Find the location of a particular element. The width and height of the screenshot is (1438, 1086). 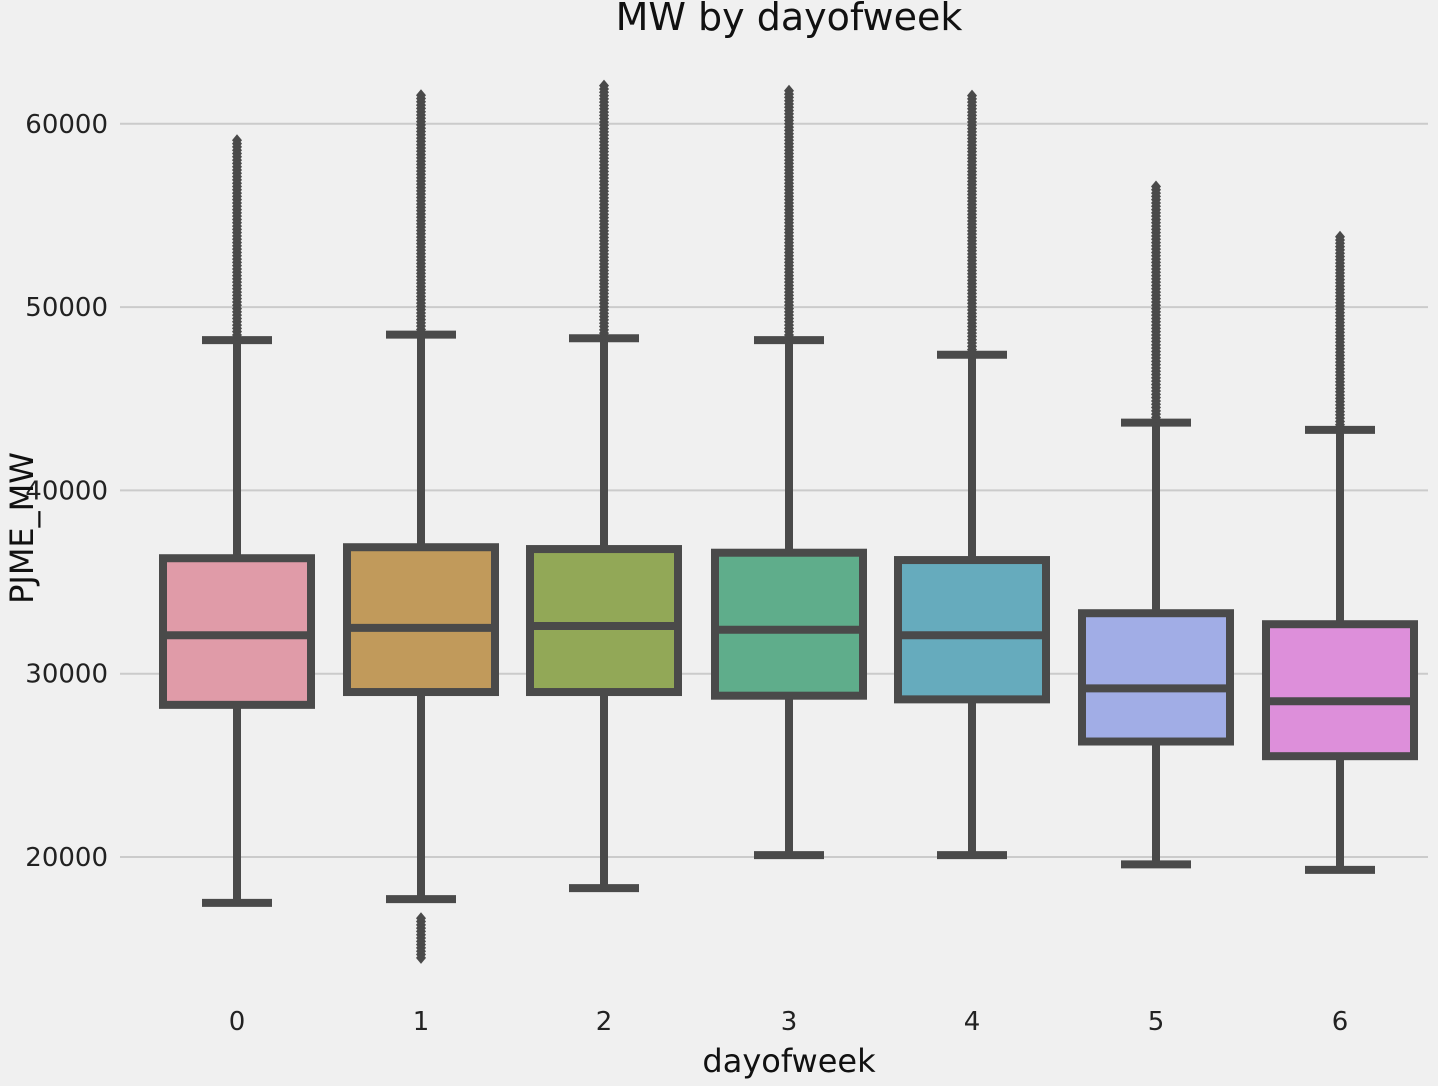

x-tick-labels: 0 1 2 3 4 5 6 is located at coordinates (789, 1022).